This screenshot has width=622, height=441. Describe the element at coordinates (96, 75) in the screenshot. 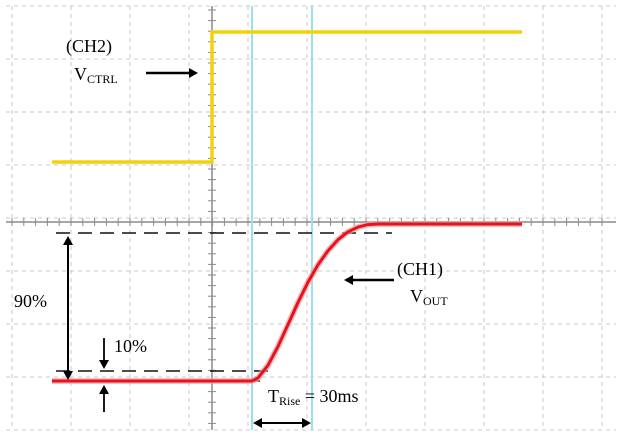

I see `ch2-signal-label: VCTRL` at that location.